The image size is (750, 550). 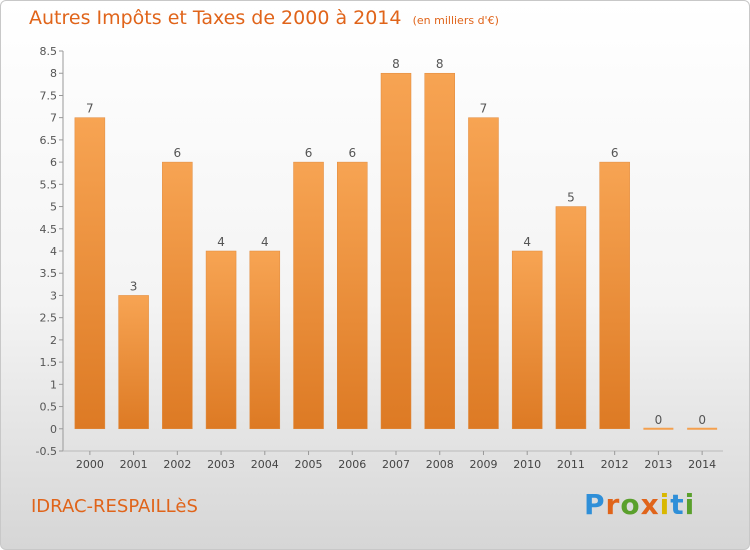 I want to click on x-tick-label: 2008, so click(x=440, y=464).